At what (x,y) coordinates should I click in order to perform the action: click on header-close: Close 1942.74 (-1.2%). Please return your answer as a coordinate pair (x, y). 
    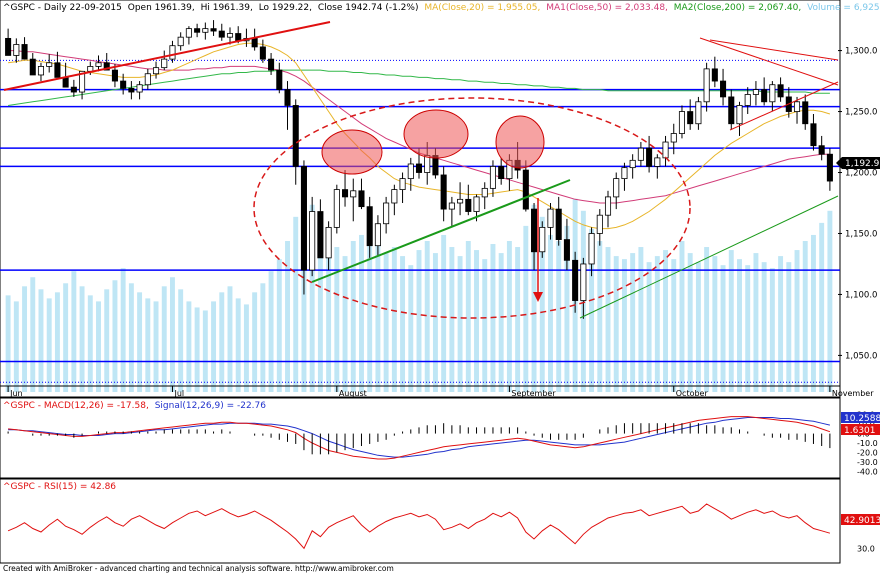
    Looking at the image, I should click on (368, 8).